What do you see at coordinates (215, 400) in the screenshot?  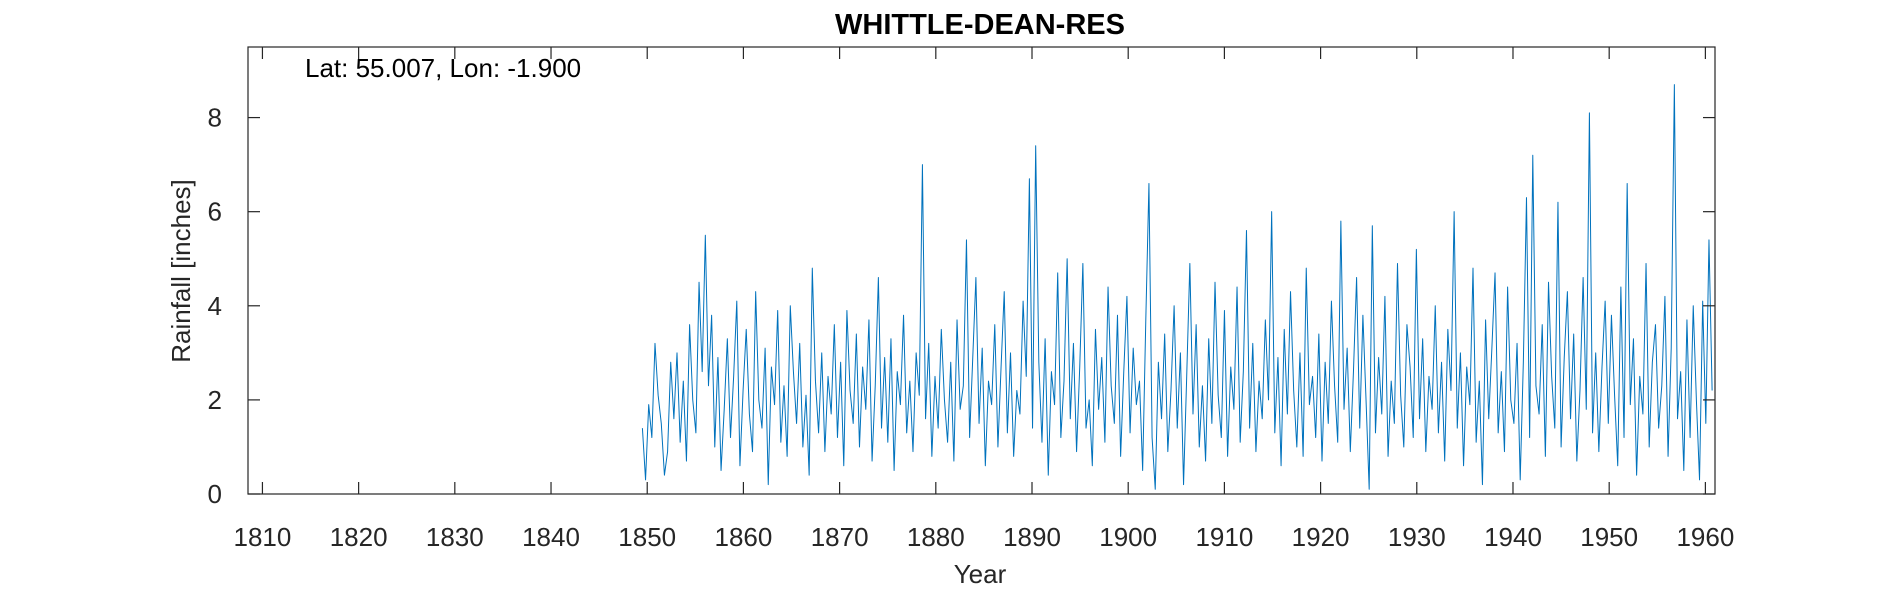 I see `y-tick-label: 2` at bounding box center [215, 400].